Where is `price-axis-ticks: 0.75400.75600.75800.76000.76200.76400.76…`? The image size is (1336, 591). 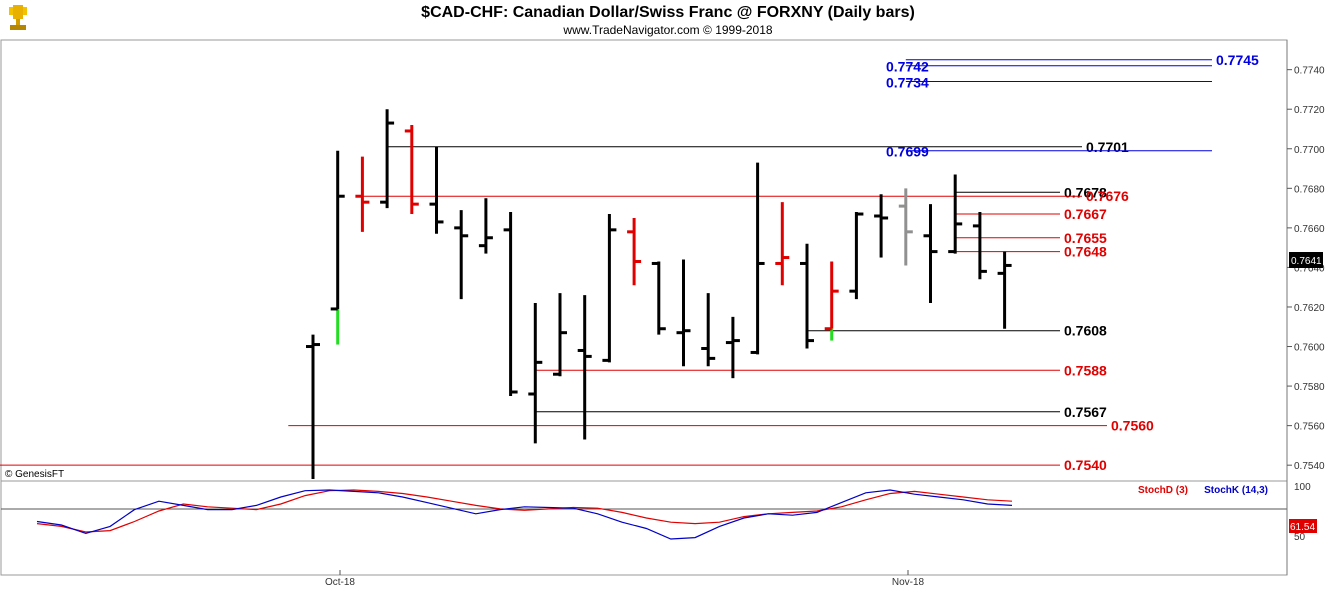 price-axis-ticks: 0.75400.75600.75800.76000.76200.76400.76… is located at coordinates (1306, 269).